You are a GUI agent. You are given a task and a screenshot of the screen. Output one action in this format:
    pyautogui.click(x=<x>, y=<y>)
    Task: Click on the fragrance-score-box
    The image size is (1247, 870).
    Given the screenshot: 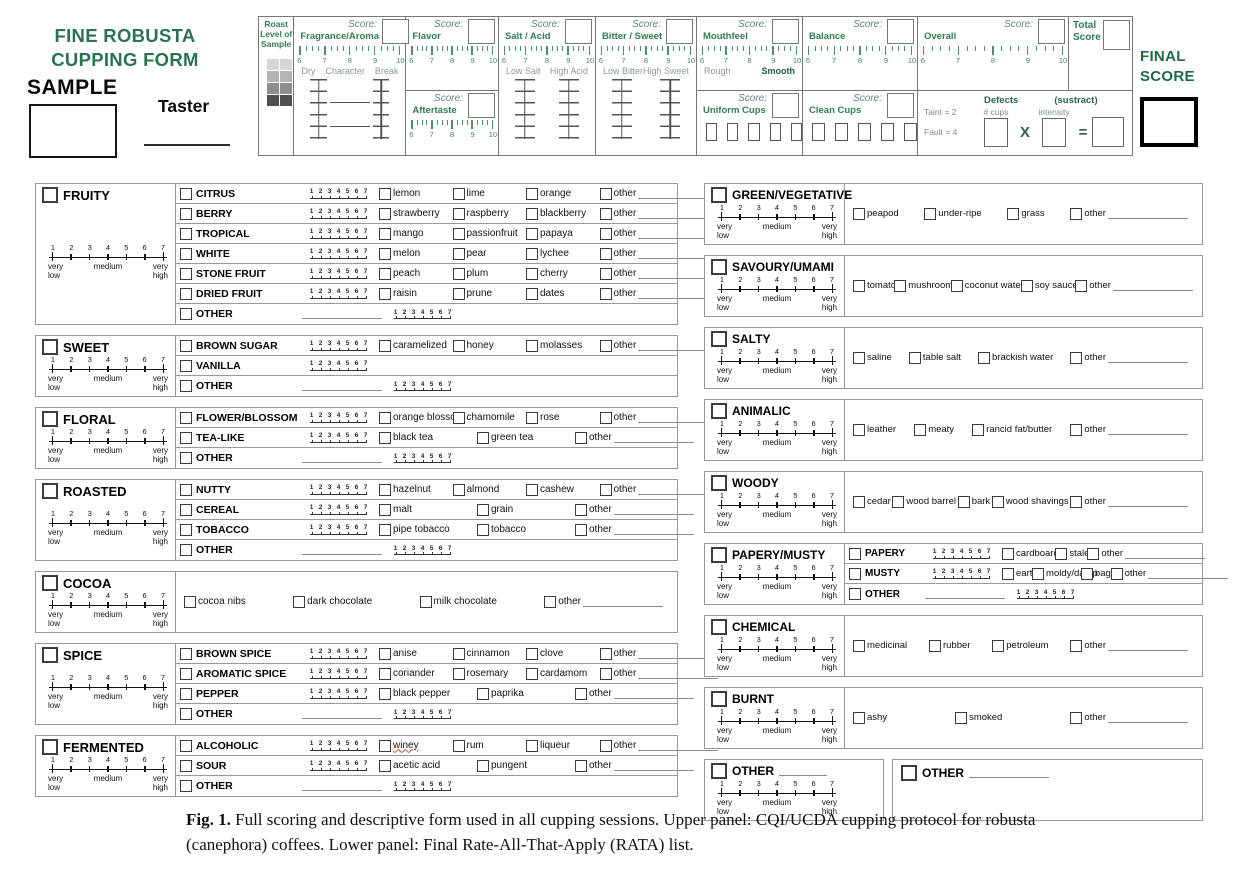 What is the action you would take?
    pyautogui.click(x=396, y=31)
    